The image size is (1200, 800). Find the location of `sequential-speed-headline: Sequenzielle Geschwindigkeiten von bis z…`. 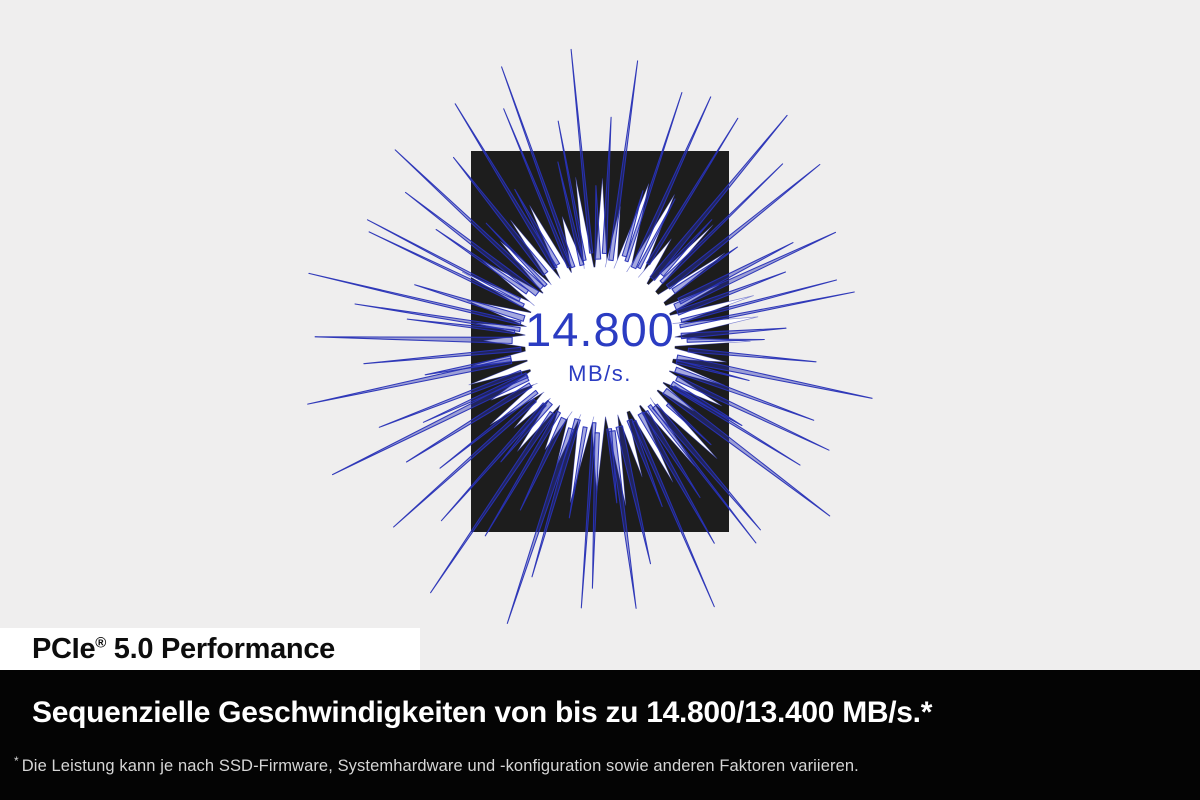

sequential-speed-headline: Sequenzielle Geschwindigkeiten von bis z… is located at coordinates (482, 712).